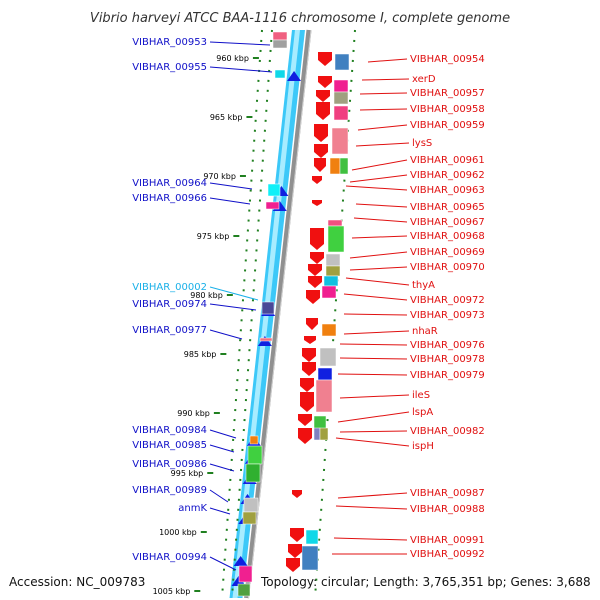 The image size is (600, 600). I want to click on kbp-tick-label: 985 kbp, so click(200, 354).